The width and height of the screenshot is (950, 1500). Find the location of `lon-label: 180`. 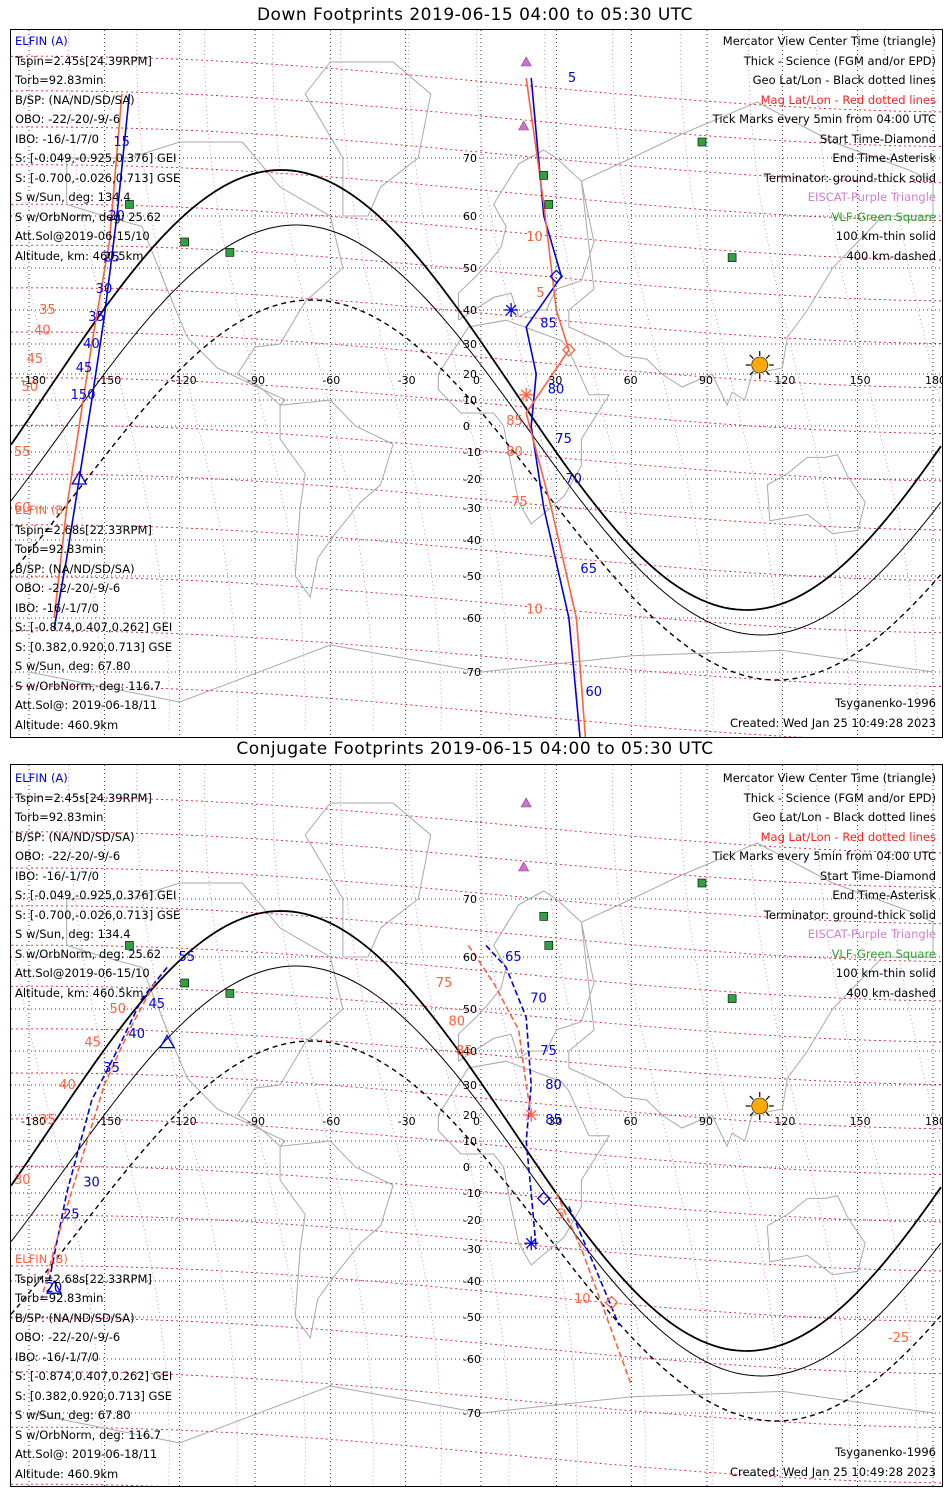

lon-label: 180 is located at coordinates (933, 1121).